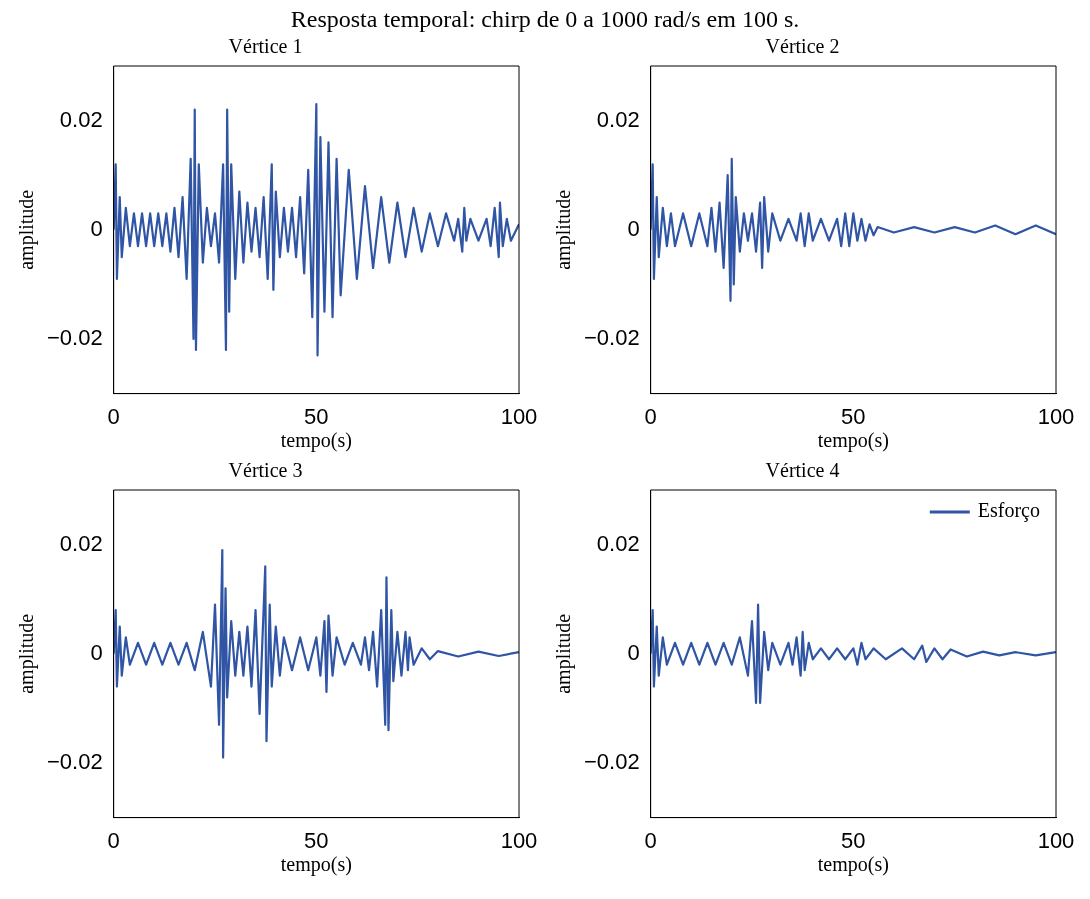  What do you see at coordinates (265, 46) in the screenshot?
I see `chart-title: Vértice 1` at bounding box center [265, 46].